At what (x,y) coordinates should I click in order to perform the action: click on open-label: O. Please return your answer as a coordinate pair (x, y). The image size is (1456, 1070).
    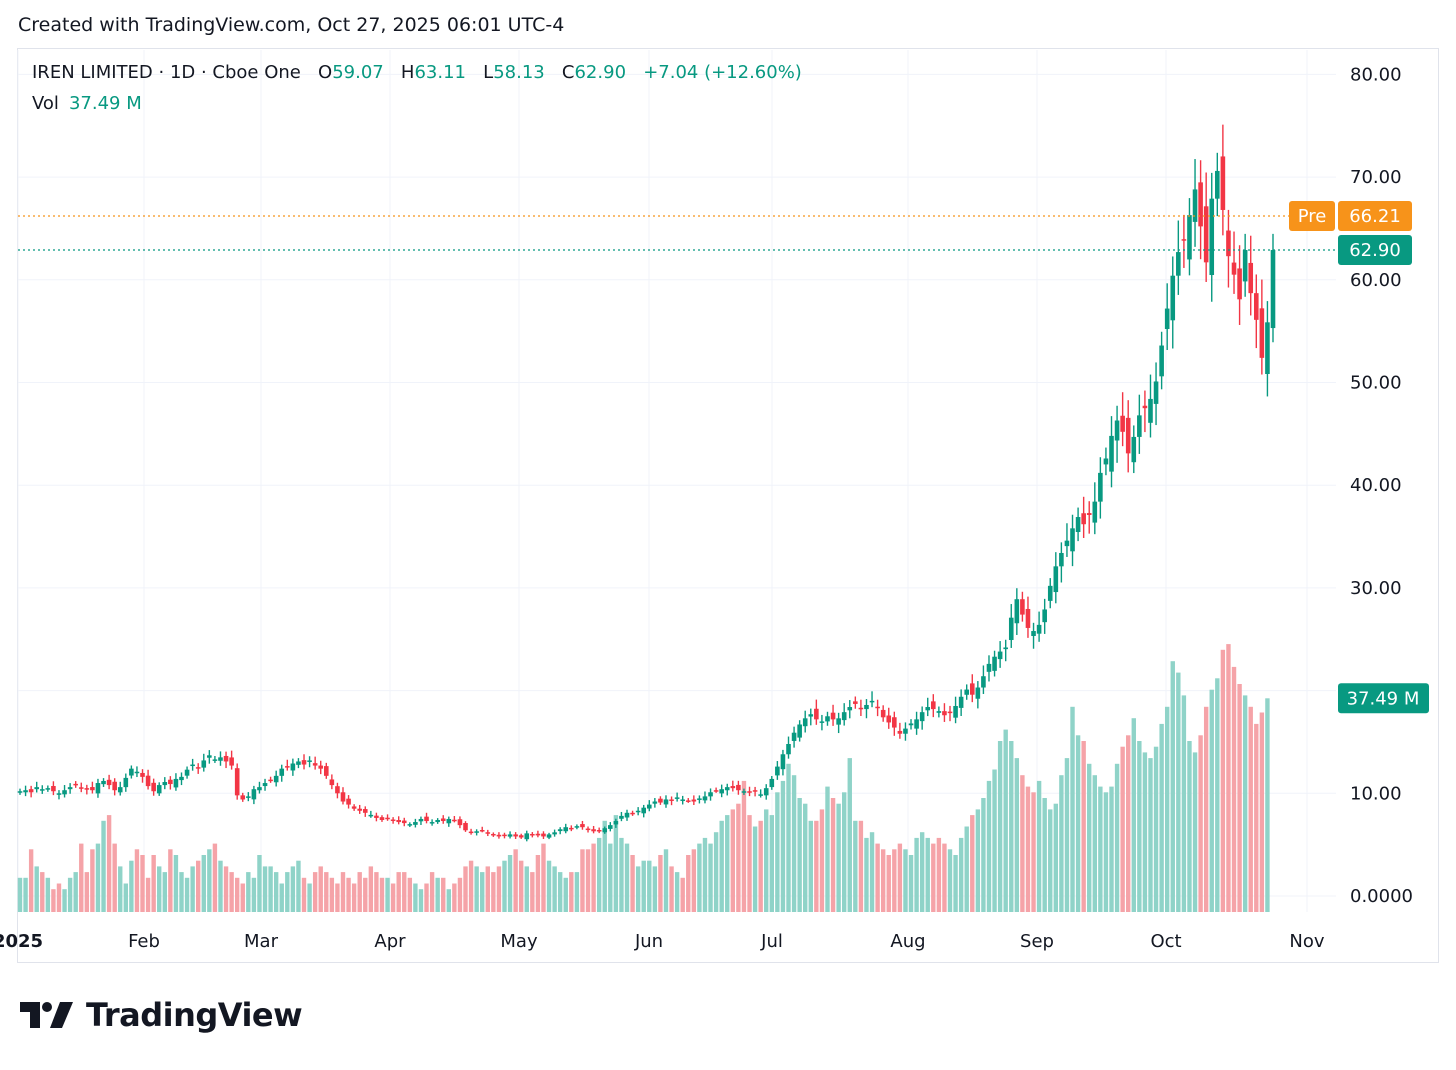
    Looking at the image, I should click on (325, 72).